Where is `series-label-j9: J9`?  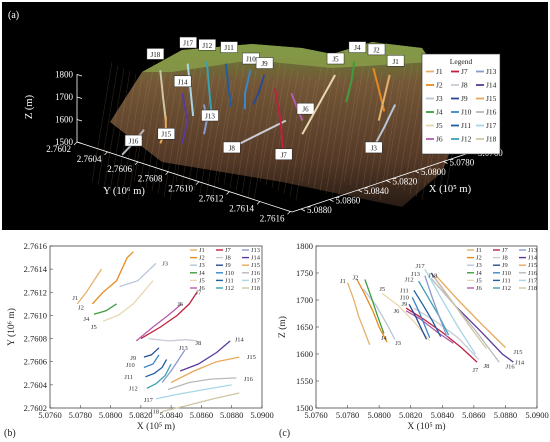
series-label-j9: J9 is located at coordinates (405, 304).